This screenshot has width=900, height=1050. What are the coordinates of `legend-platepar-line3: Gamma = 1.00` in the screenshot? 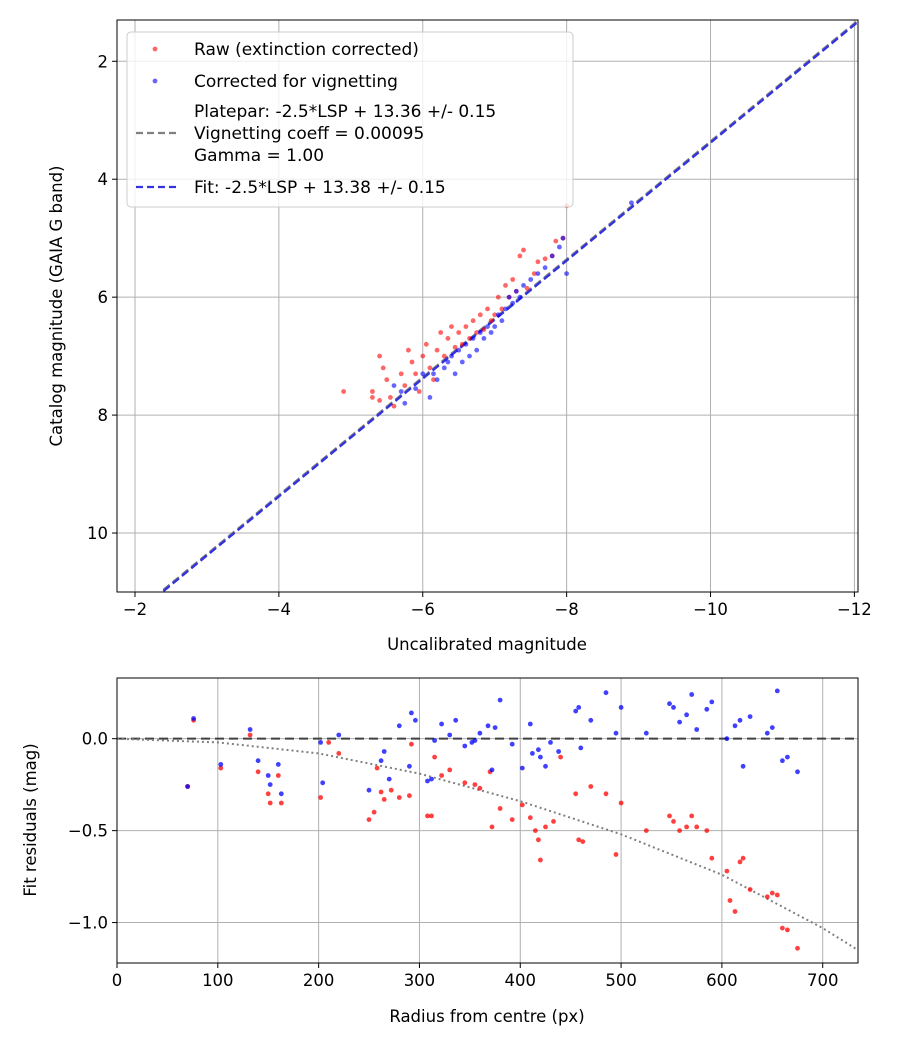 It's located at (259, 156).